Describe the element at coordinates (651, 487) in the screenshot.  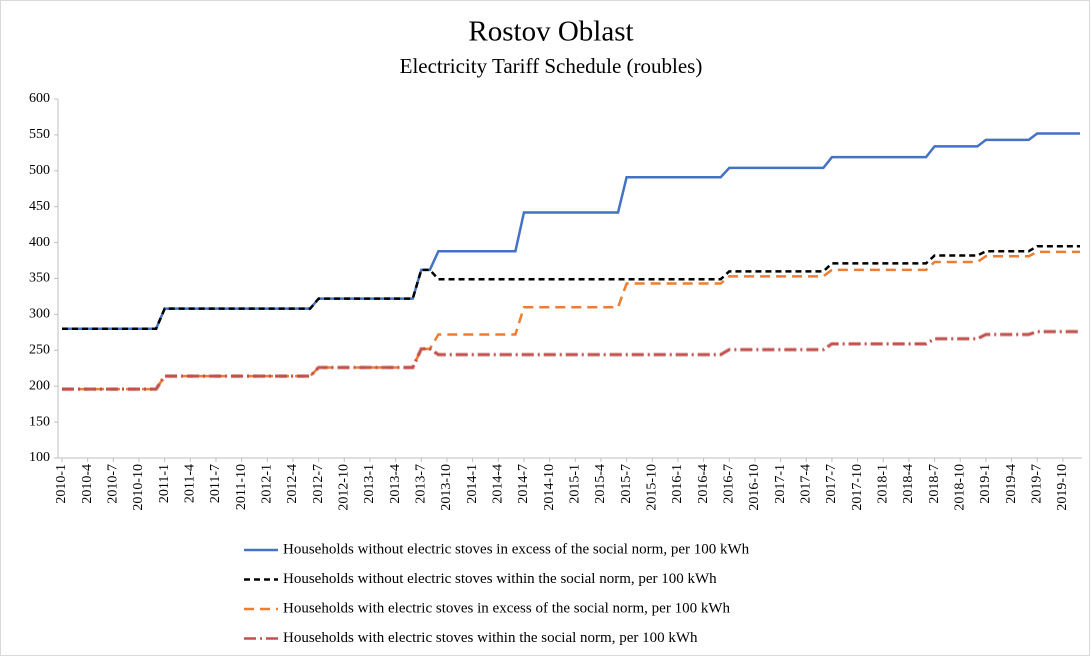
I see `x-tick-label: 2015-10` at that location.